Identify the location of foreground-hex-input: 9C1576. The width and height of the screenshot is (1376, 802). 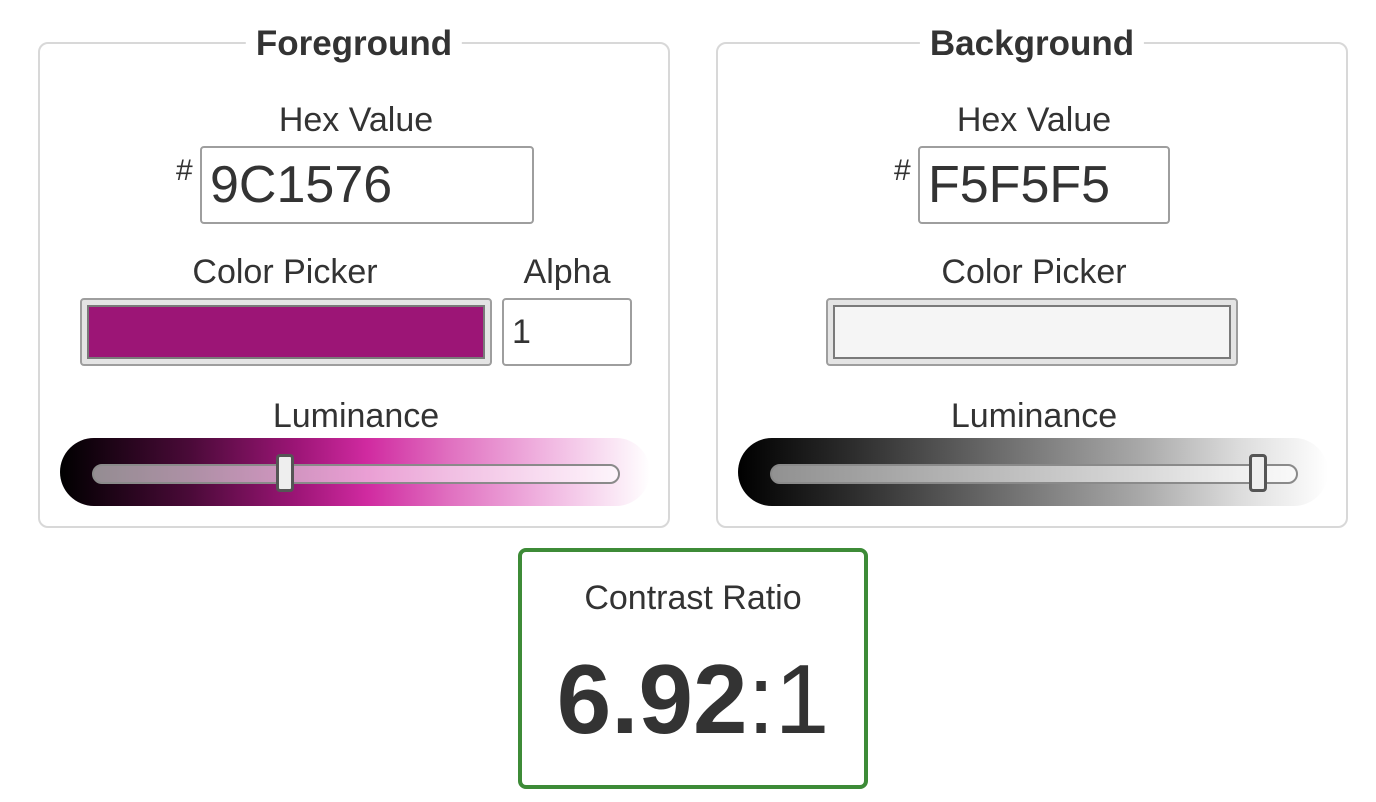
(367, 185).